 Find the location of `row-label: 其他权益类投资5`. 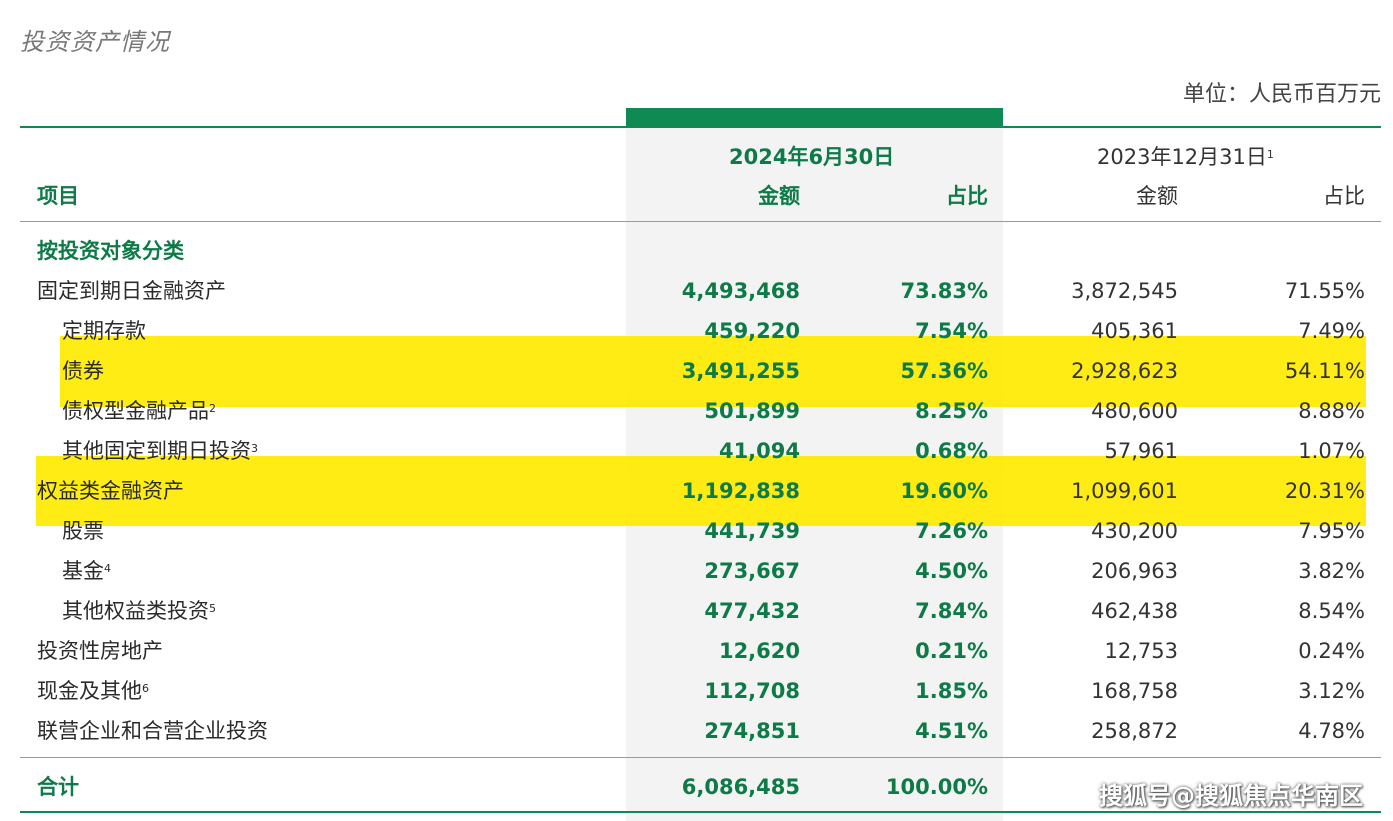

row-label: 其他权益类投资5 is located at coordinates (139, 611).